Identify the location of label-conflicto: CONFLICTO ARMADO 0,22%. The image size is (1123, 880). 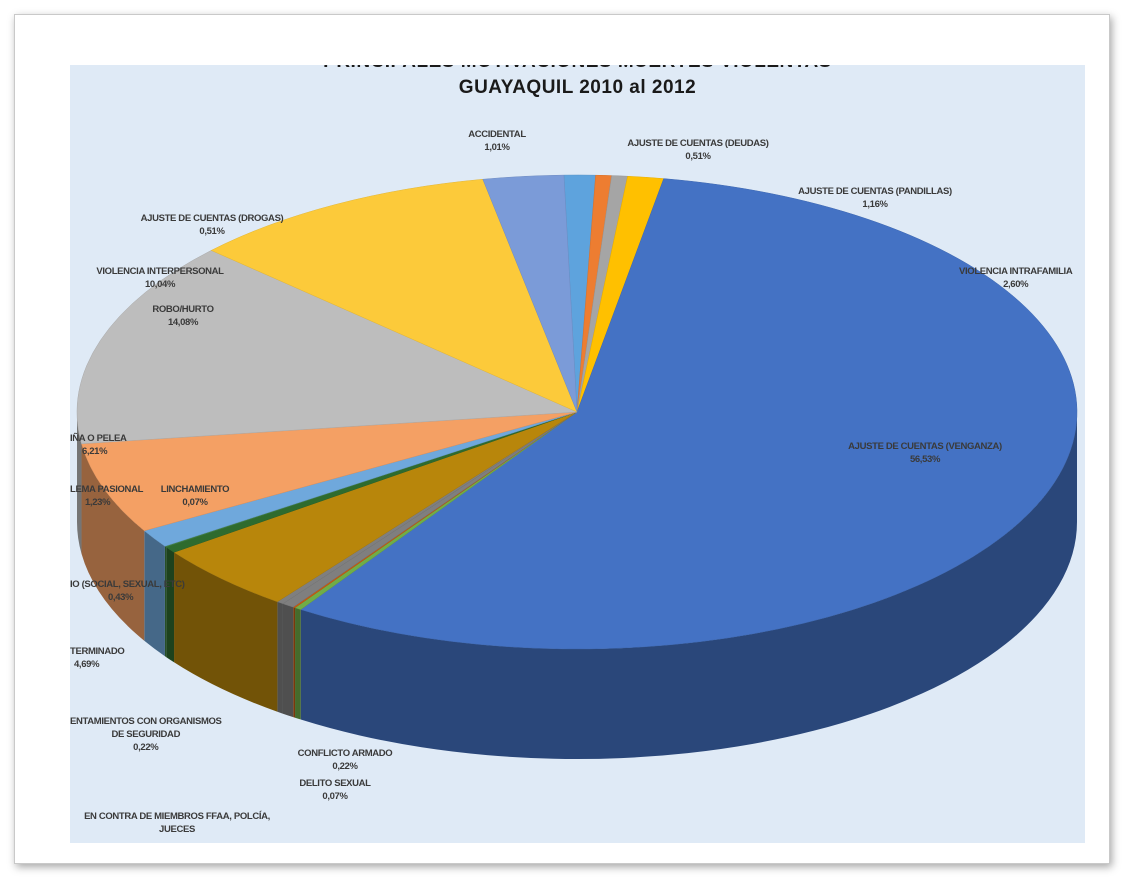
(345, 760).